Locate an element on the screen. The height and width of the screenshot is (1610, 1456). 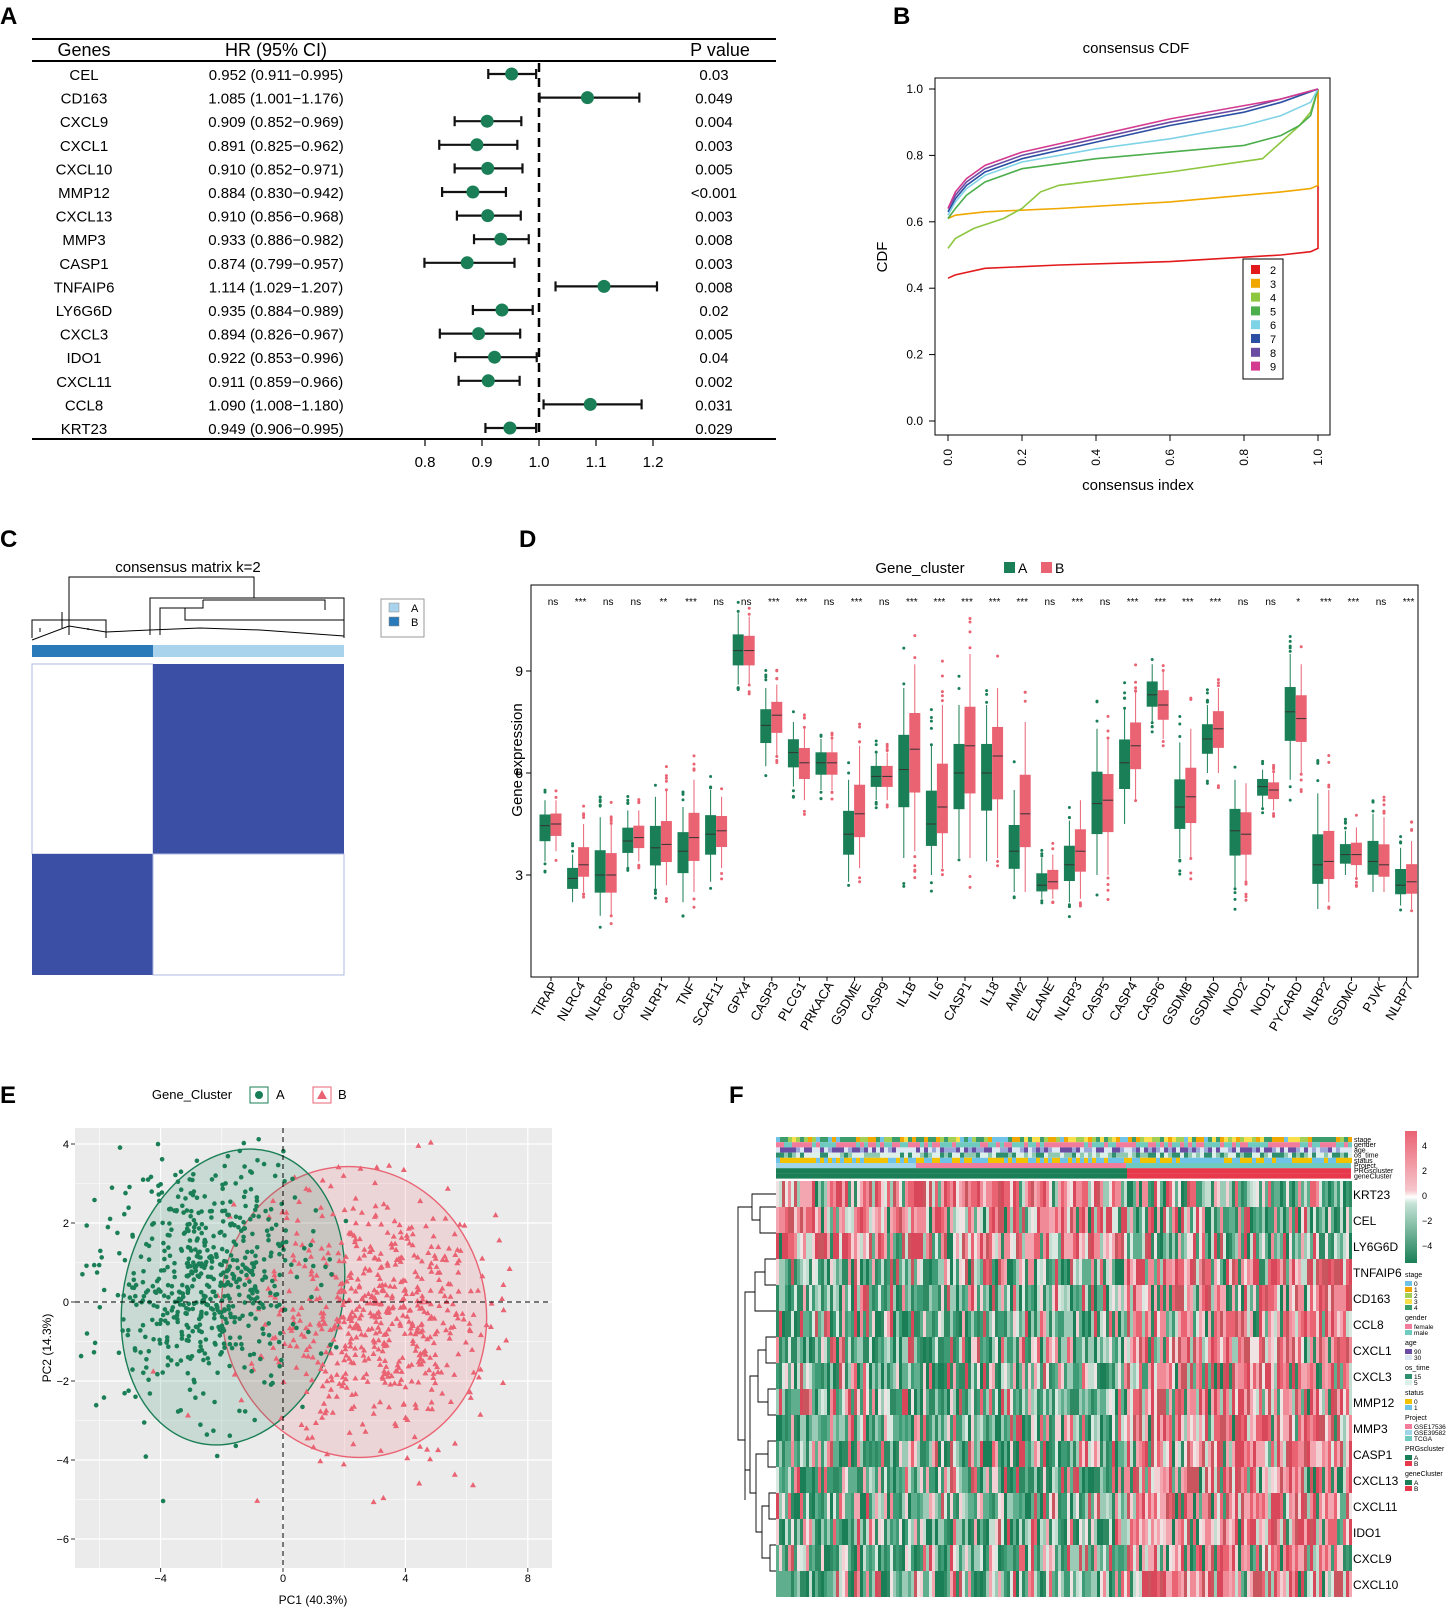
annotation-project-gse39582 is located at coordinates (846, 1166).